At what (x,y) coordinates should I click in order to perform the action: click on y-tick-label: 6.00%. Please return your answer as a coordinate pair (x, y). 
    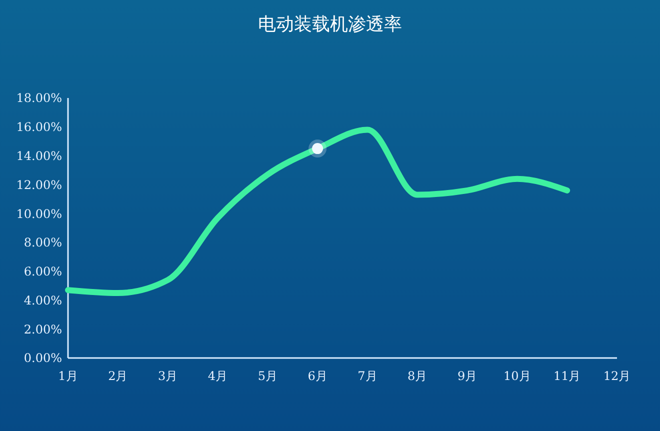
    Looking at the image, I should click on (43, 271).